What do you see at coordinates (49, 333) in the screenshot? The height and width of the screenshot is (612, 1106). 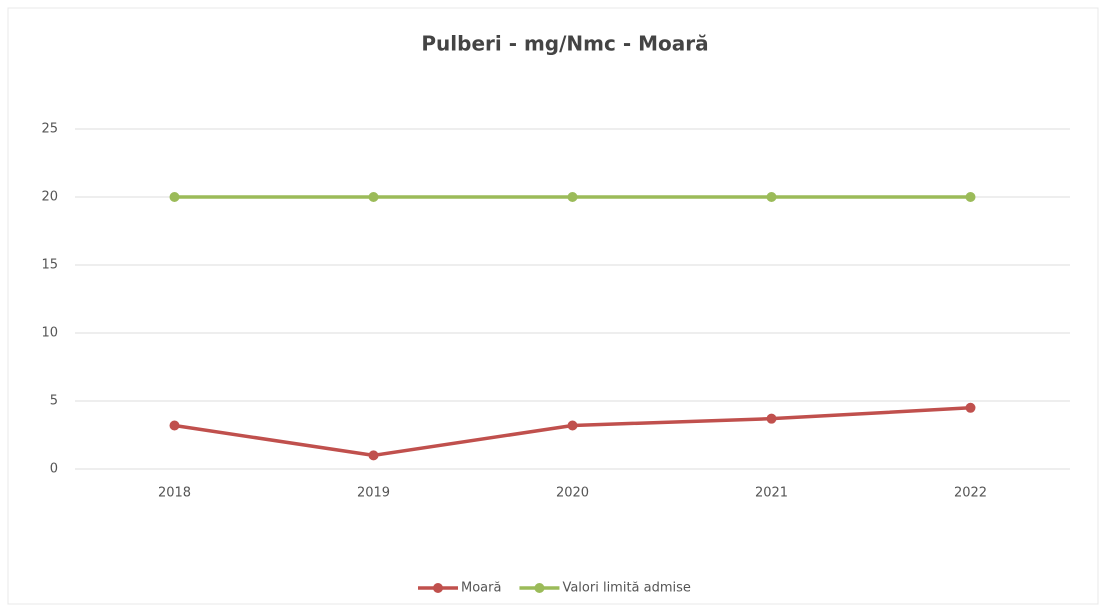 I see `y-tick-label: 10` at bounding box center [49, 333].